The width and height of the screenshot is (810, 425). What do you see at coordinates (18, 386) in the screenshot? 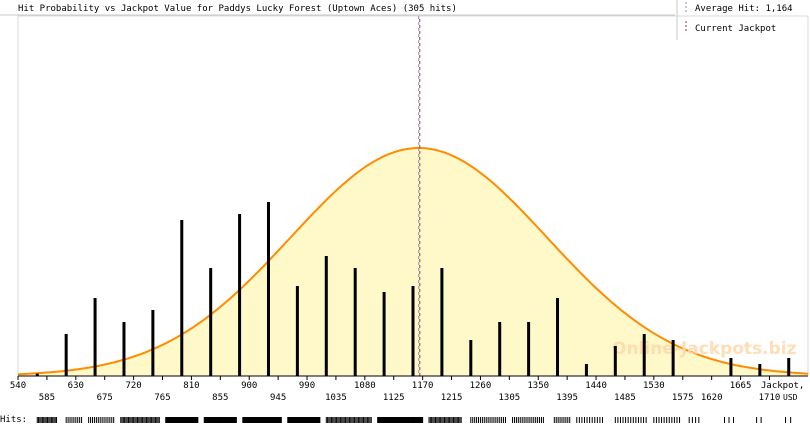
I see `x-tick-label-540: 540` at bounding box center [18, 386].